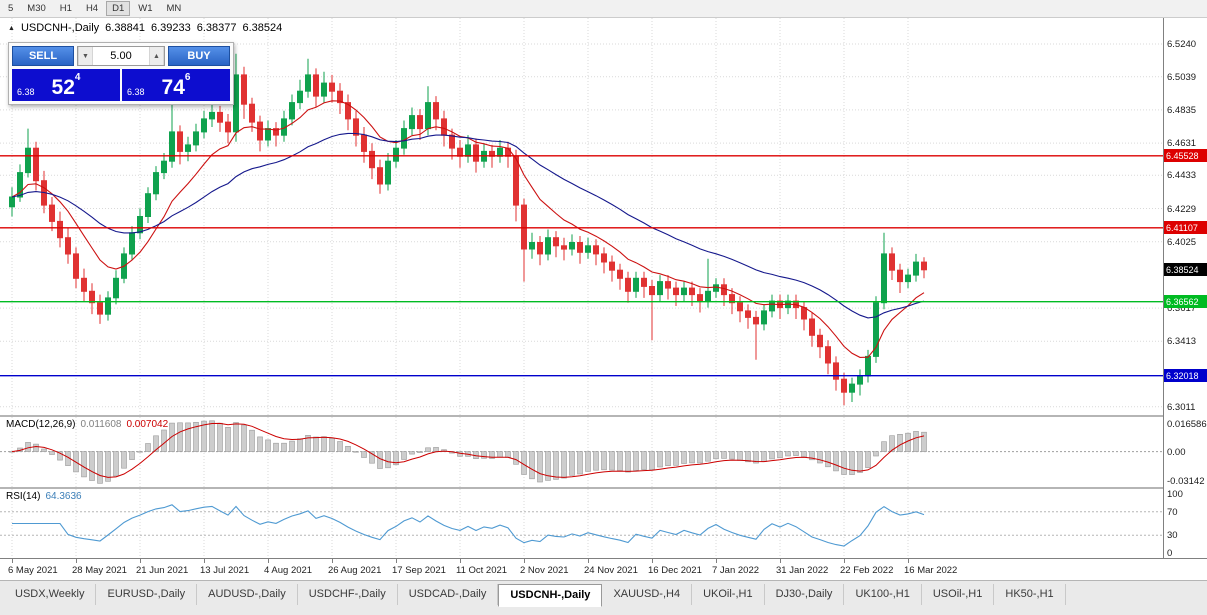 This screenshot has height=615, width=1207. What do you see at coordinates (1172, 512) in the screenshot?
I see `rsi-axis-label: 70` at bounding box center [1172, 512].